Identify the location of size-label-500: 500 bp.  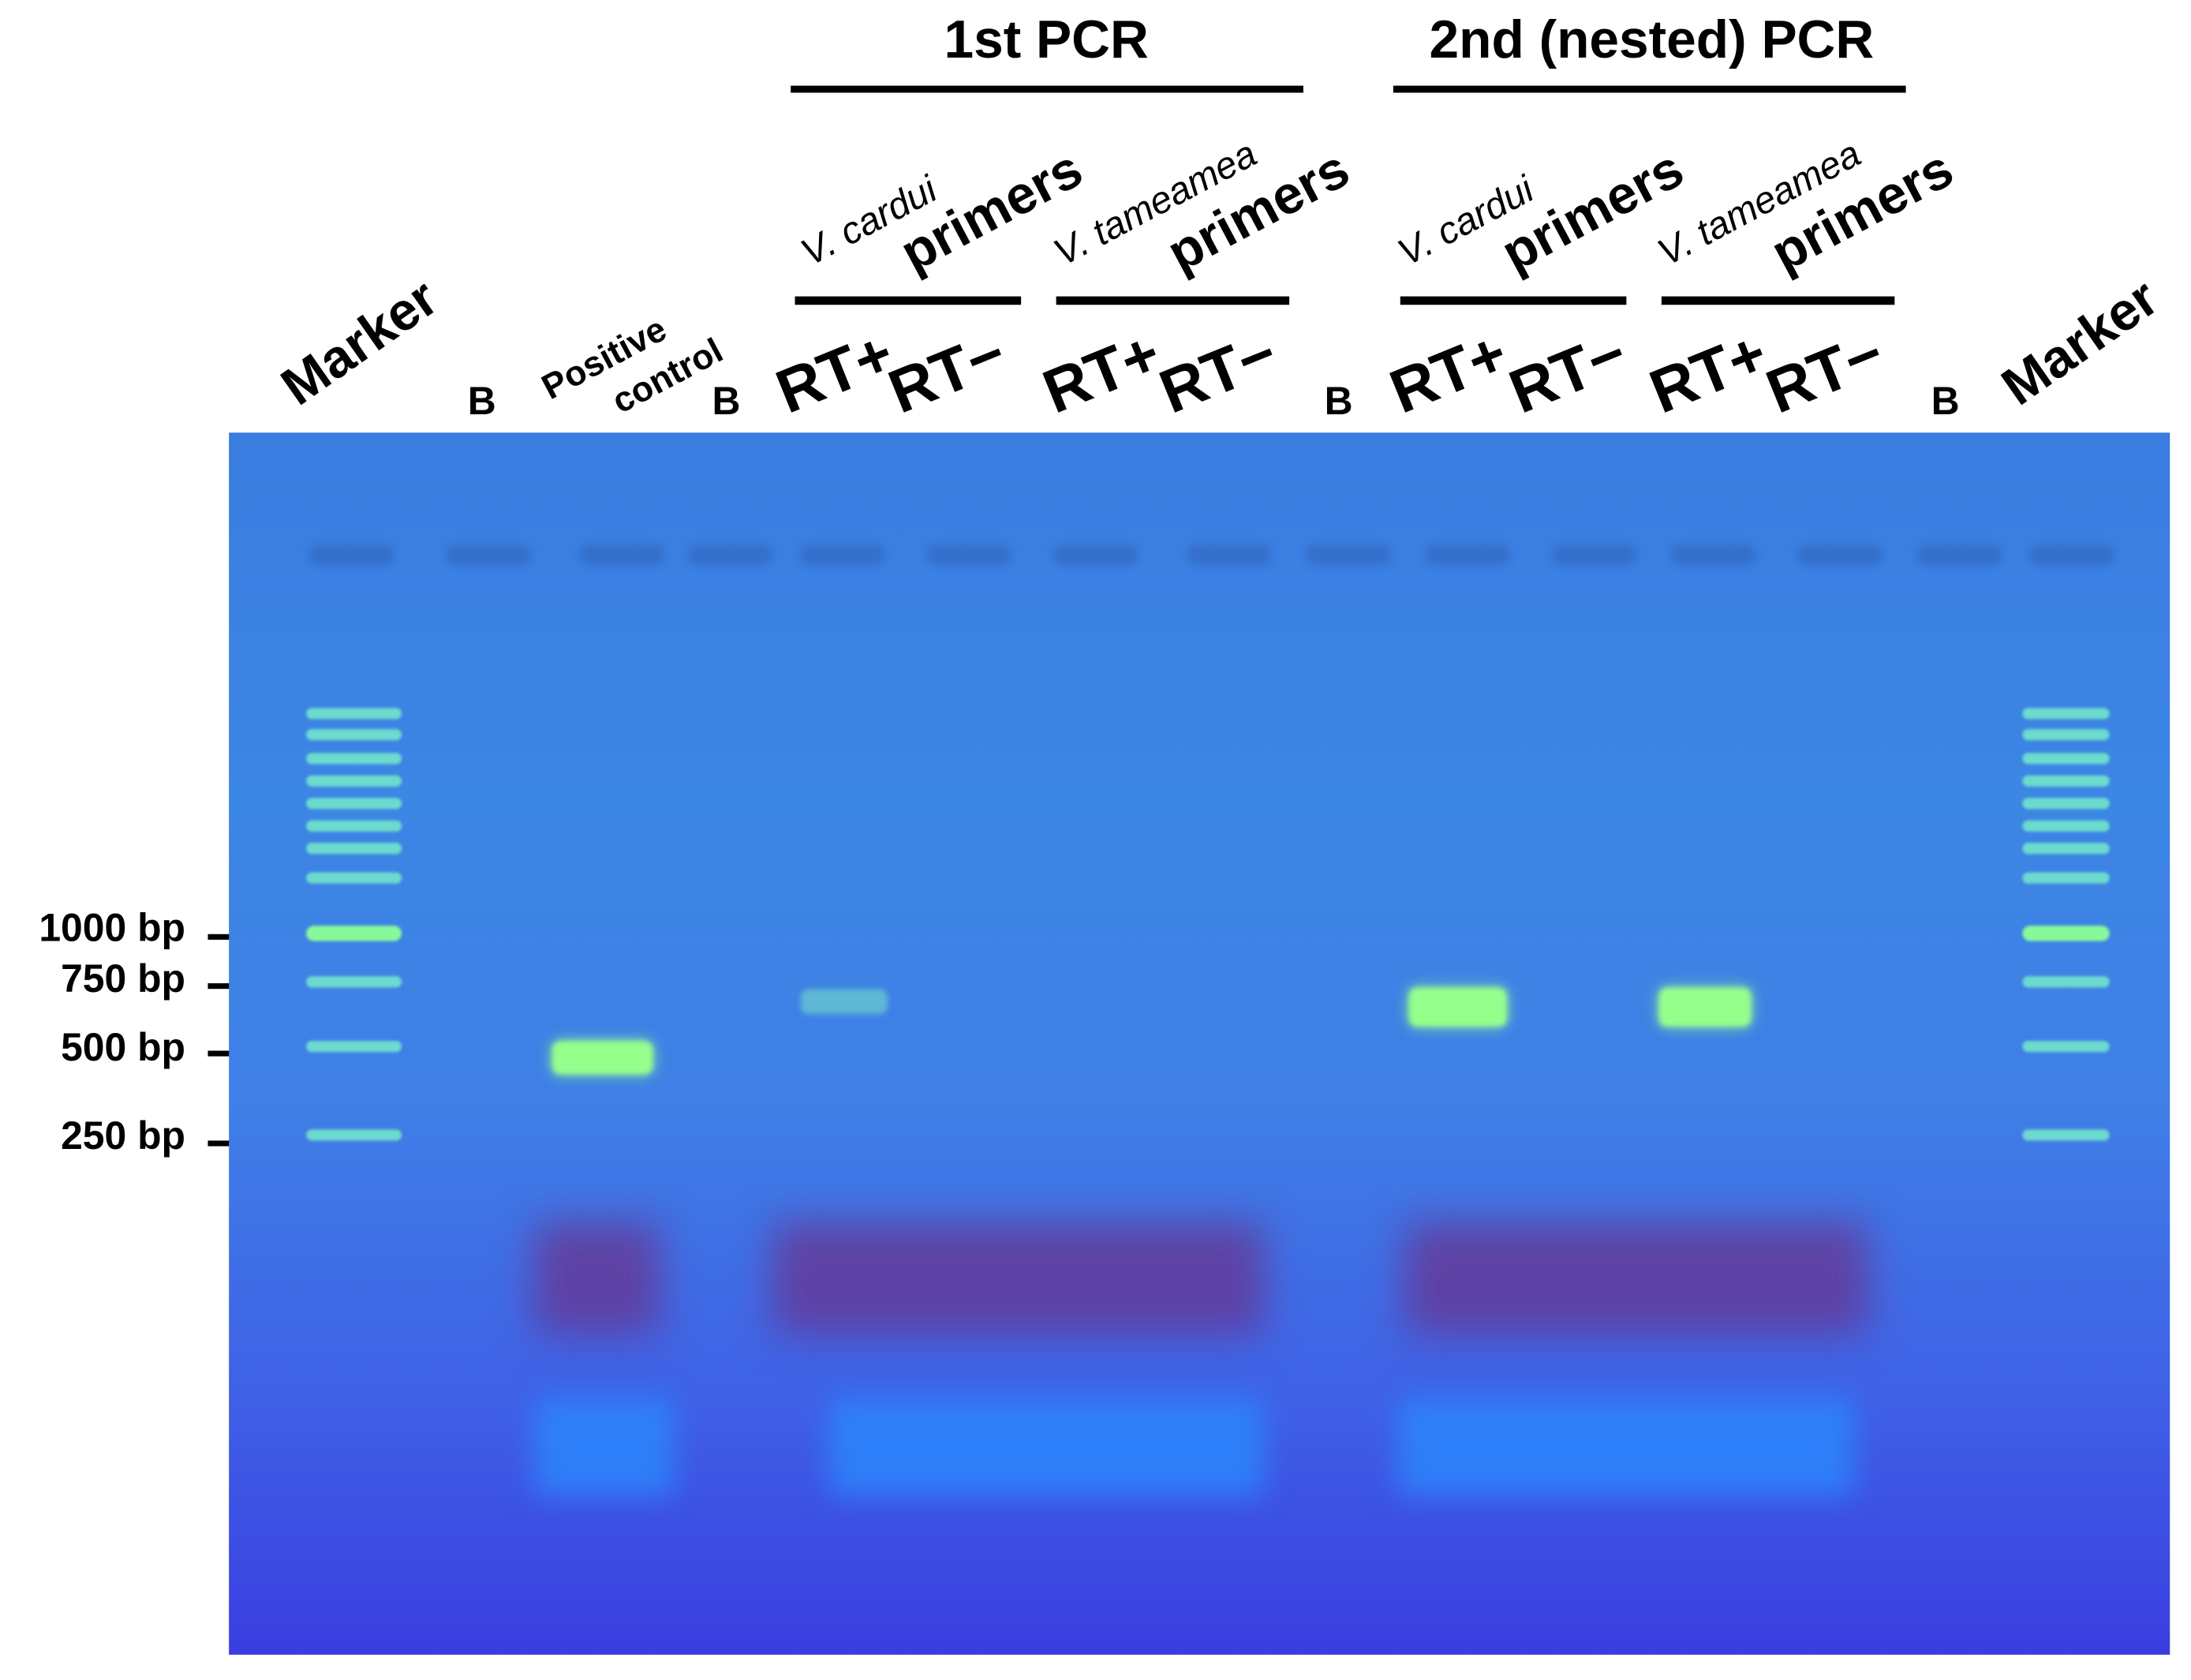
(123, 1047).